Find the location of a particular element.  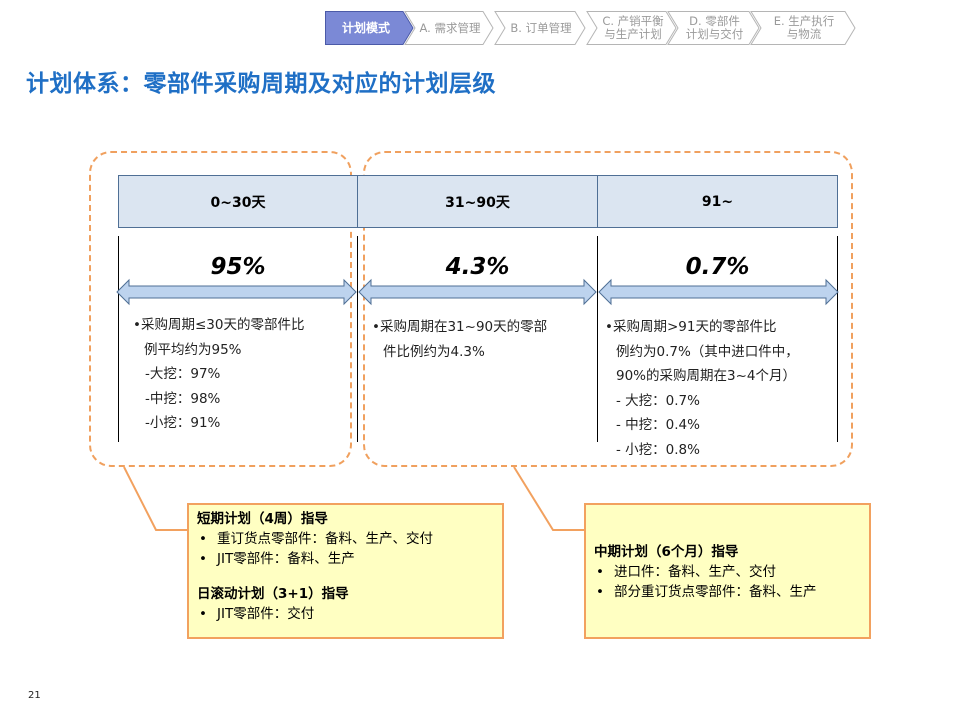

mid-term-plan-title: 中期计划（6个月）指导 is located at coordinates (666, 552).